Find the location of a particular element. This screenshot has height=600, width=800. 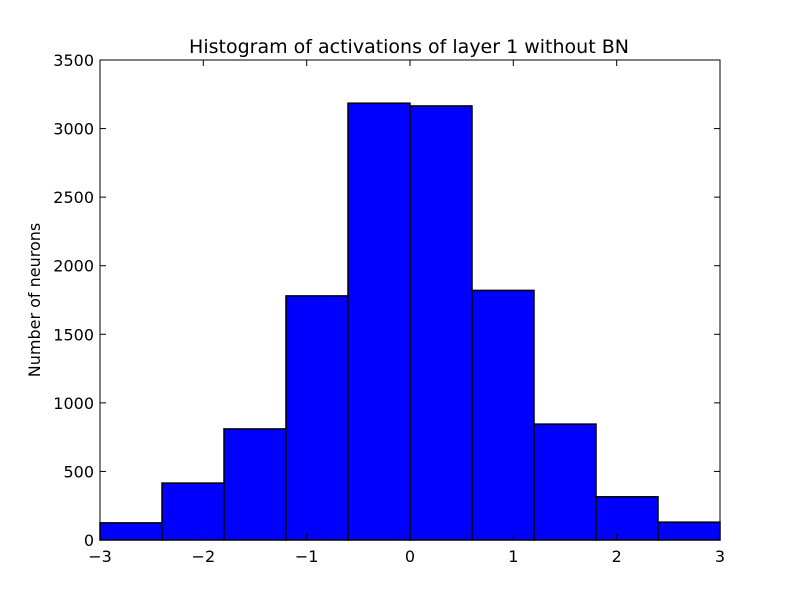

y-tick-label-3: 1000 is located at coordinates (73, 403).